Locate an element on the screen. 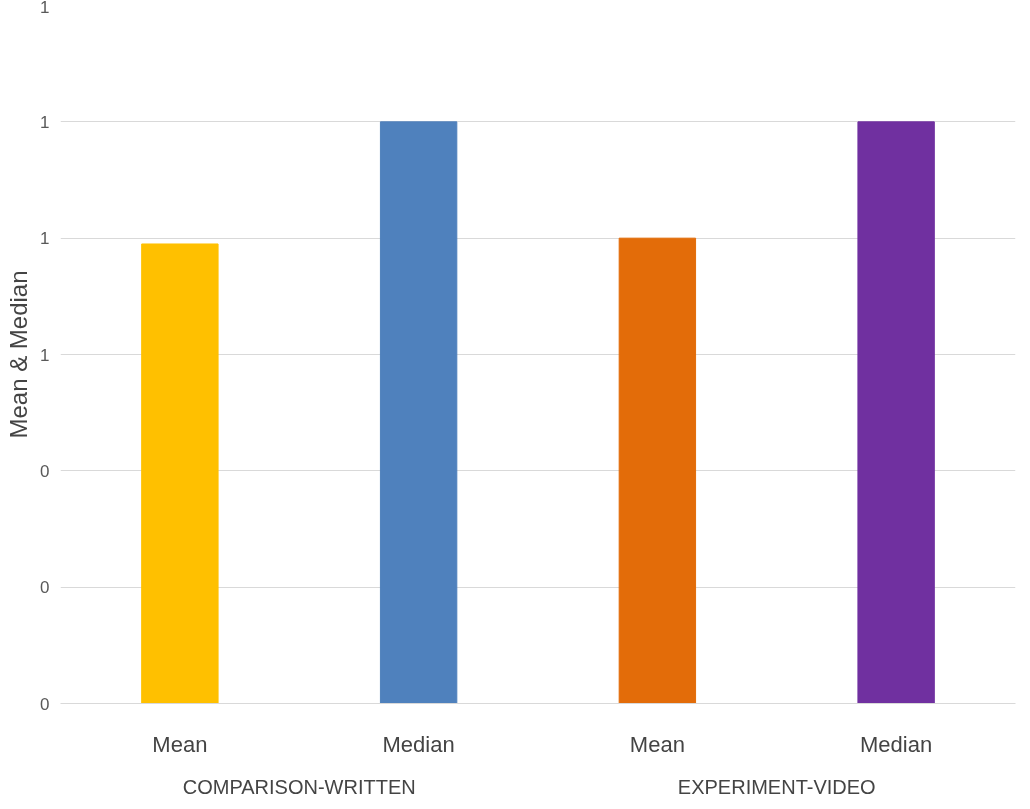  y-axis-title: Mean & Median is located at coordinates (19, 354).